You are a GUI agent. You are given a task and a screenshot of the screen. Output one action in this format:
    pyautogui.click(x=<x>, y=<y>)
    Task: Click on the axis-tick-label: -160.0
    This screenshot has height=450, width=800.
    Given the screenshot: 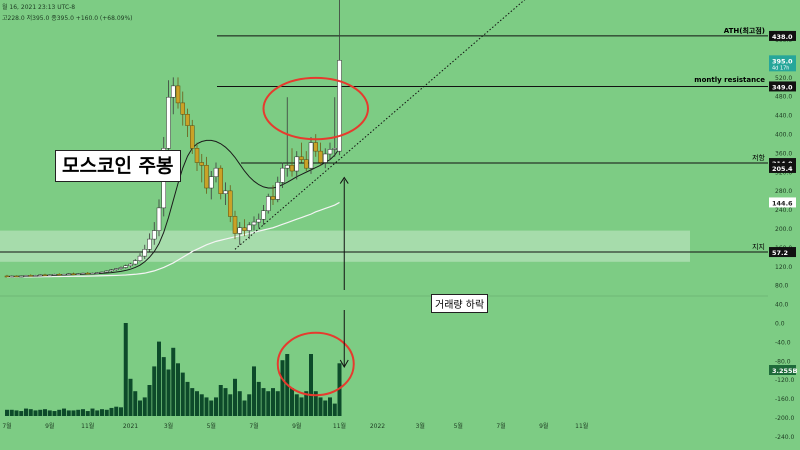 What is the action you would take?
    pyautogui.click(x=785, y=399)
    